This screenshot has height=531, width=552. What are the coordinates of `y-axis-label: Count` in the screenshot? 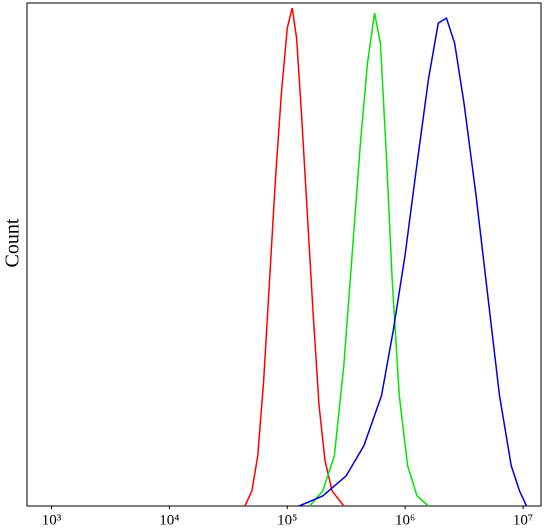 It's located at (13, 242).